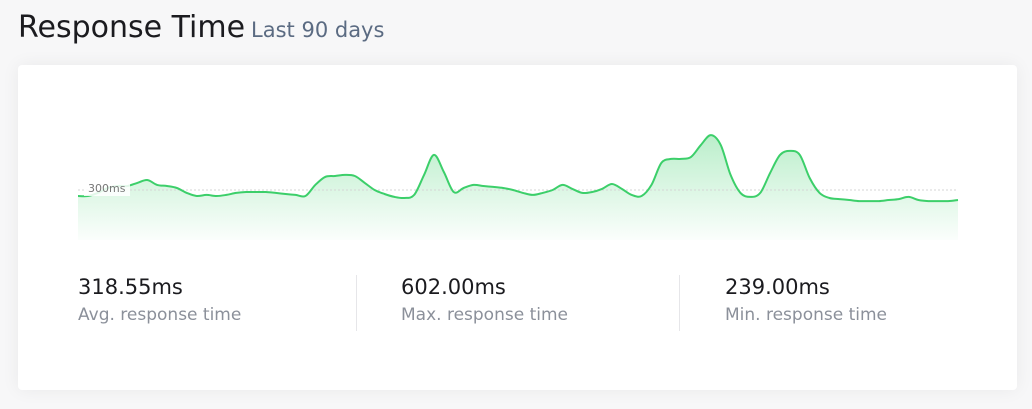 The width and height of the screenshot is (1032, 409). I want to click on title: Response Time, so click(132, 27).